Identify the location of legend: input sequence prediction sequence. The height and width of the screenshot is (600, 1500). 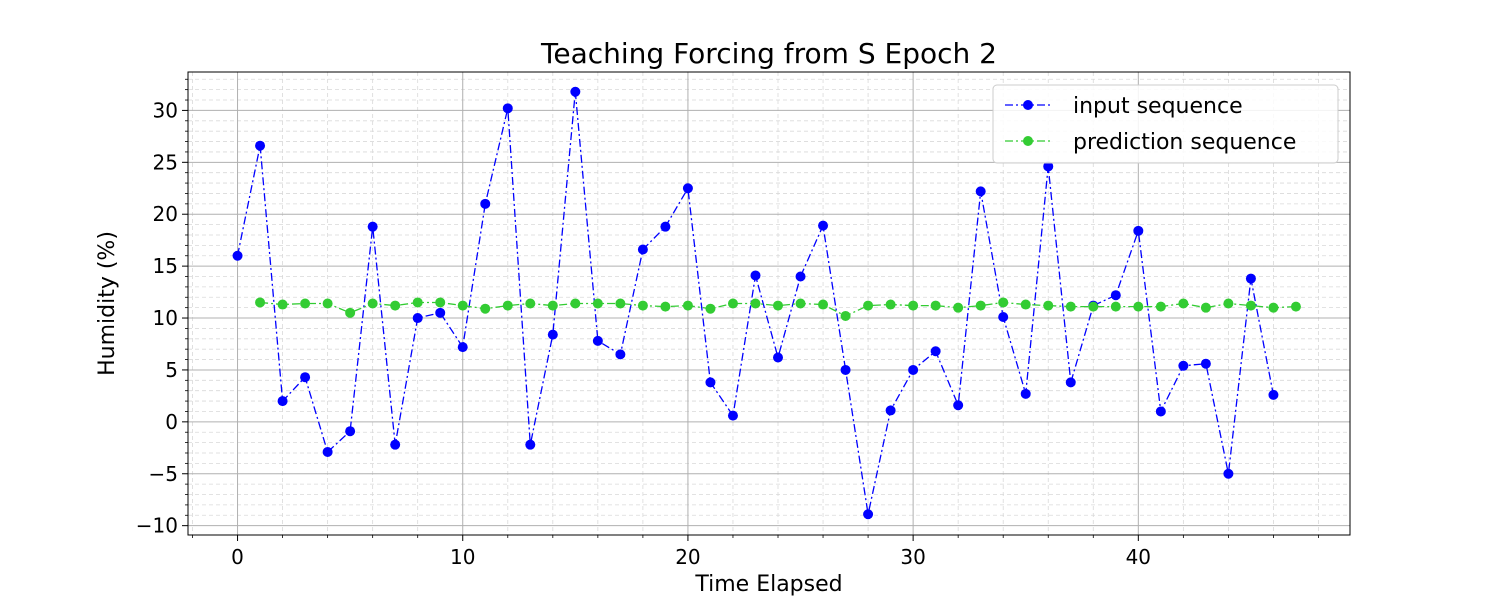
(1165, 124).